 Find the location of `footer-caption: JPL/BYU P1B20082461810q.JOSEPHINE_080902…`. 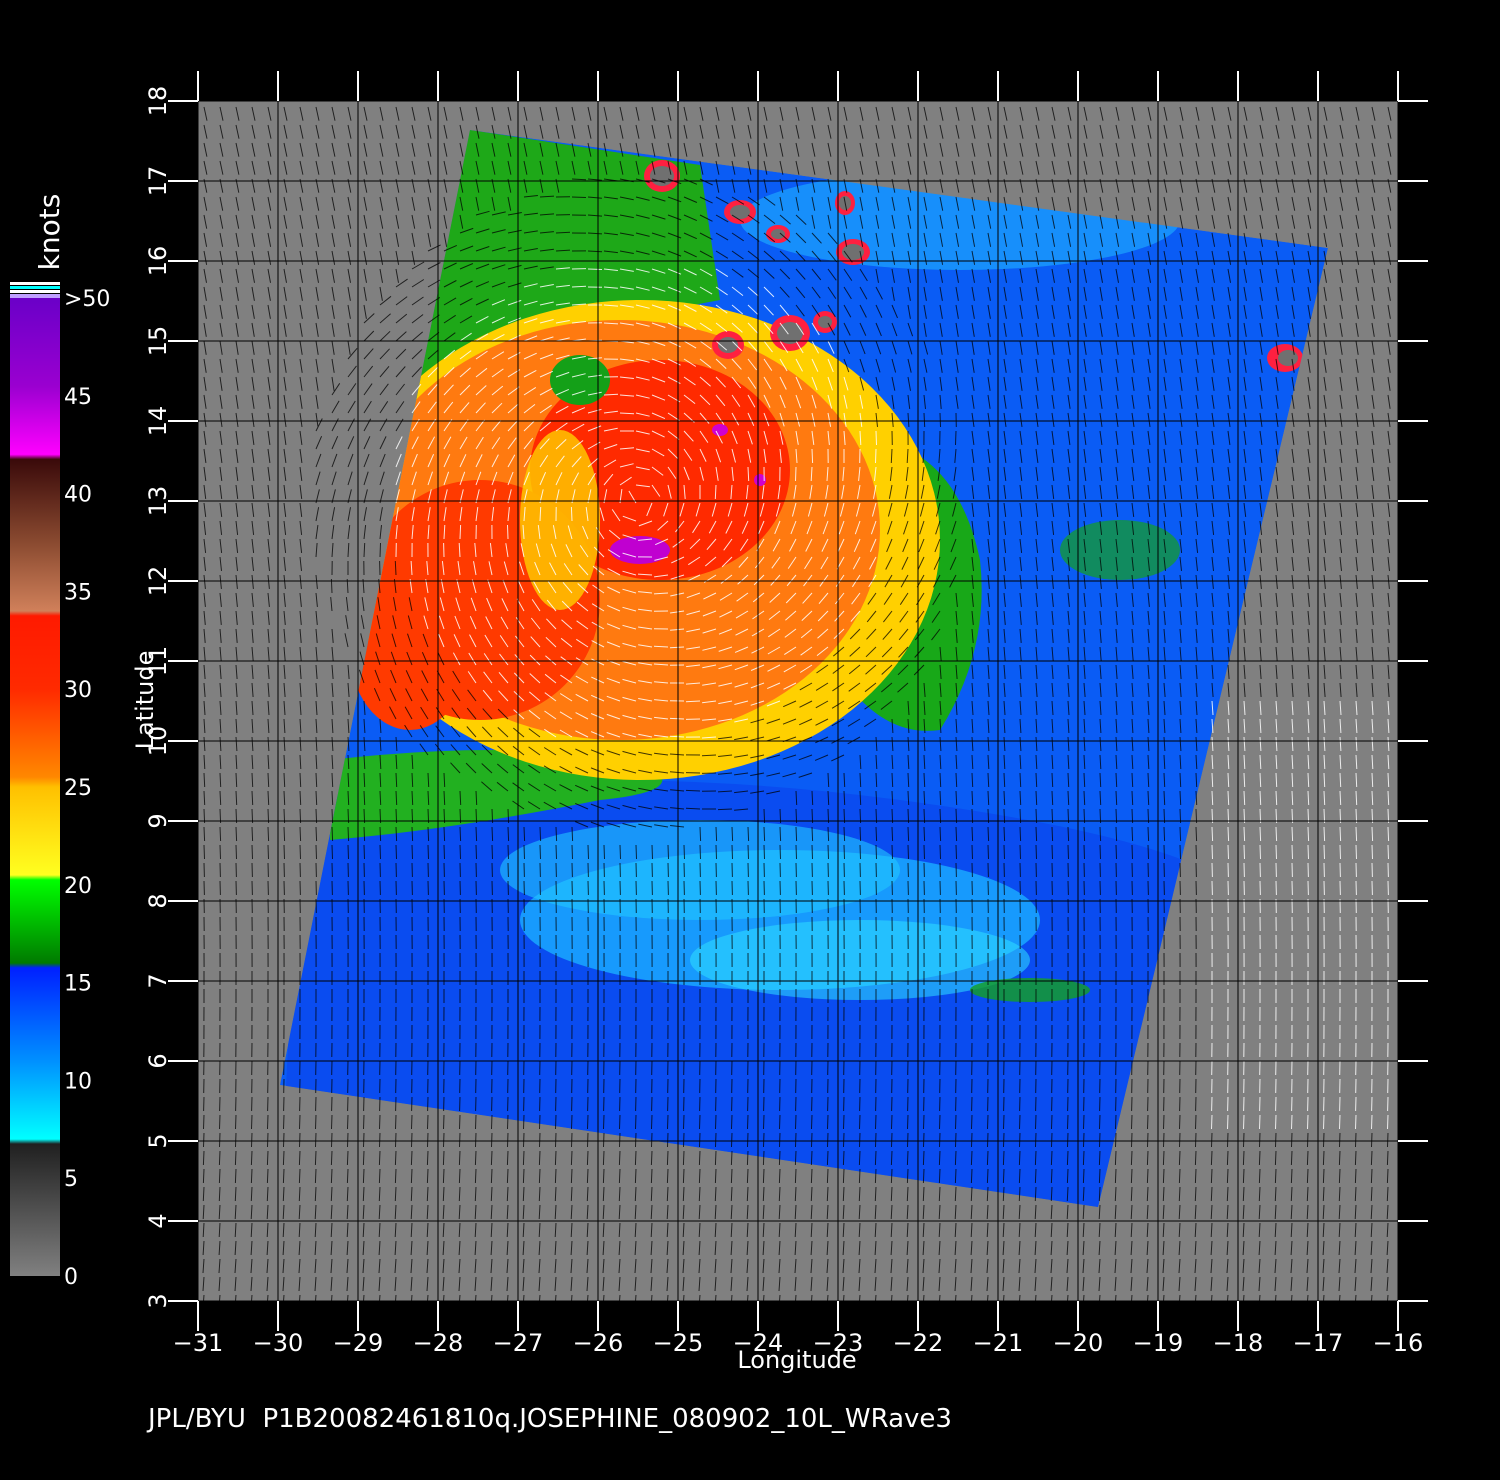

footer-caption: JPL/BYU P1B20082461810q.JOSEPHINE_080902… is located at coordinates (550, 1419).